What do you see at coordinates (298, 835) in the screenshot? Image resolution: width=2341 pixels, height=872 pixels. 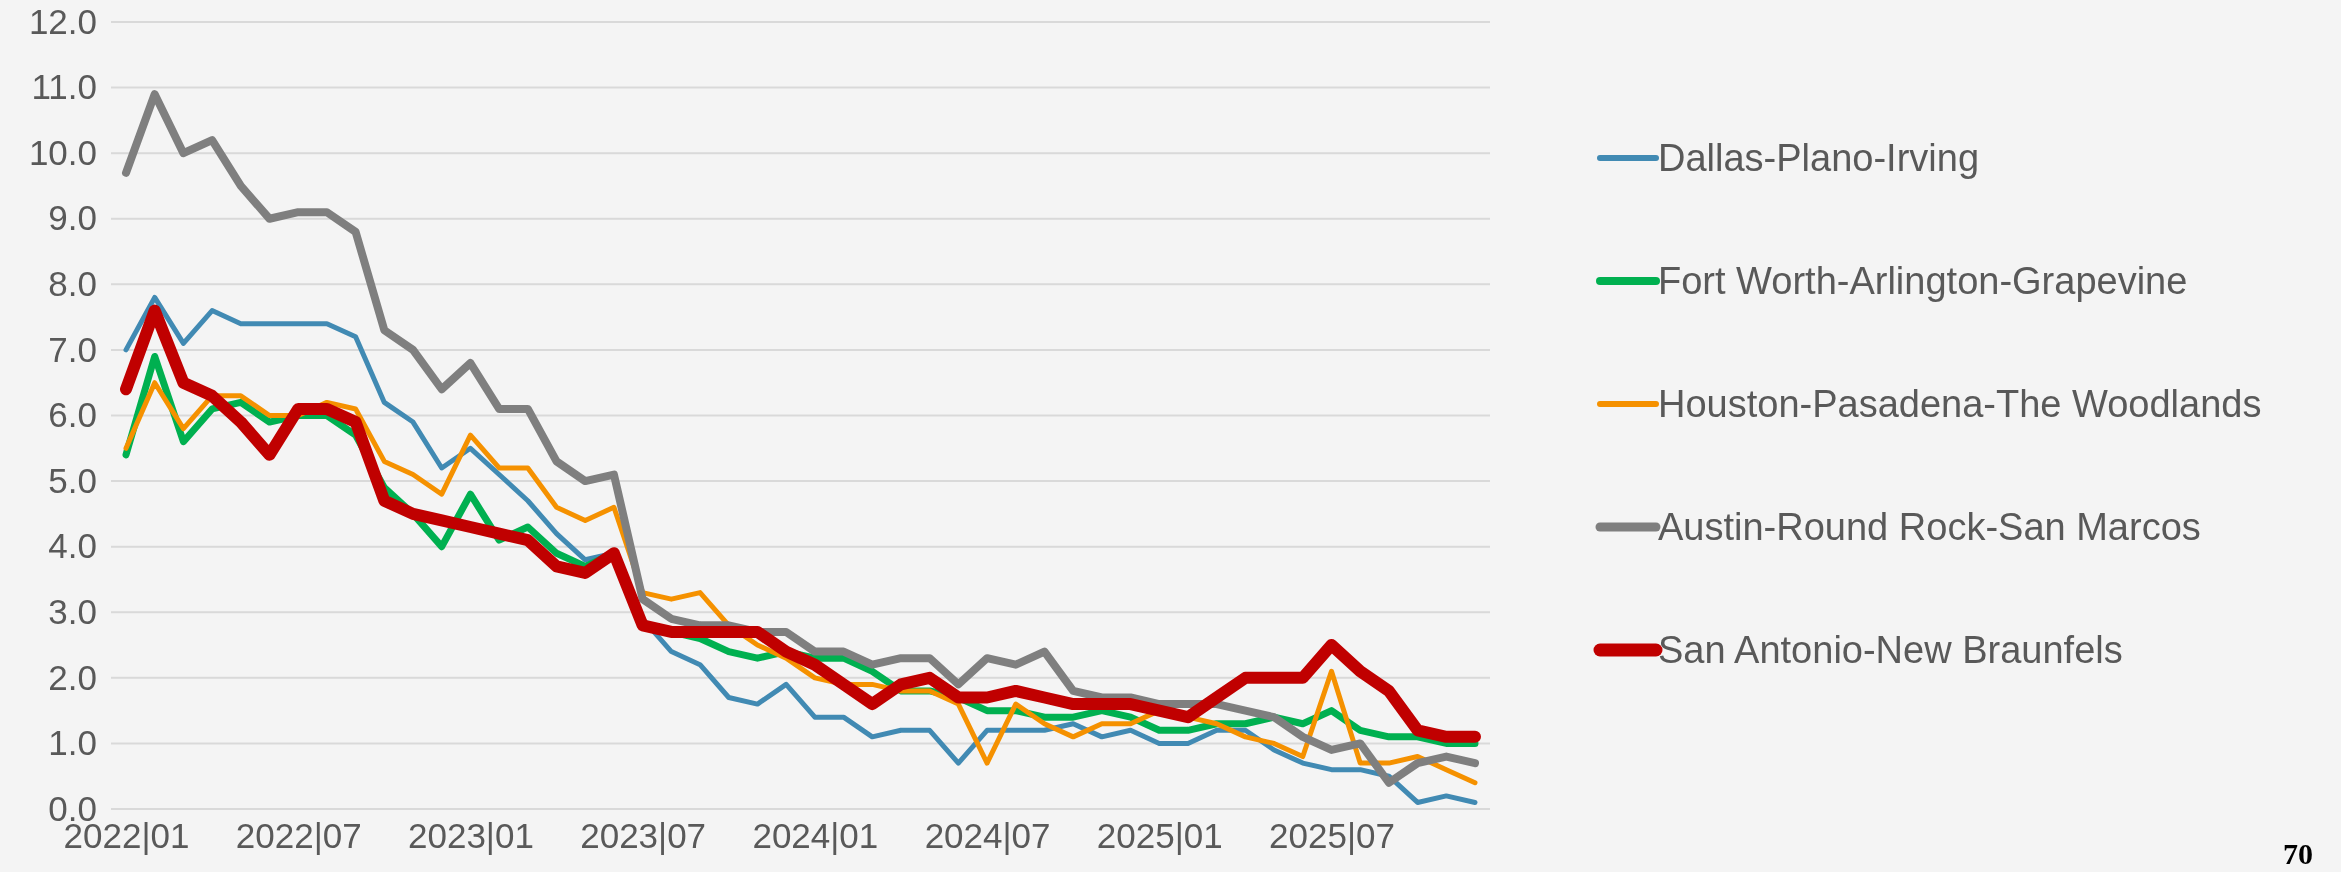 I see `x-tick-label: 2022|07` at bounding box center [298, 835].